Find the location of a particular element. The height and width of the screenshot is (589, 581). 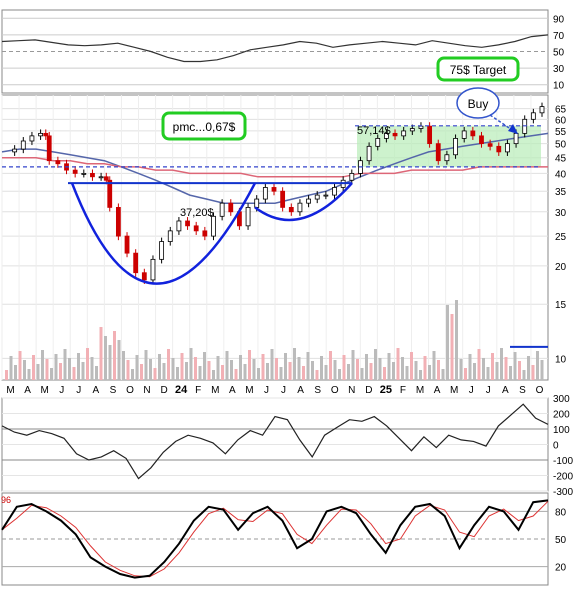

stoch-k-line is located at coordinates (275, 539).